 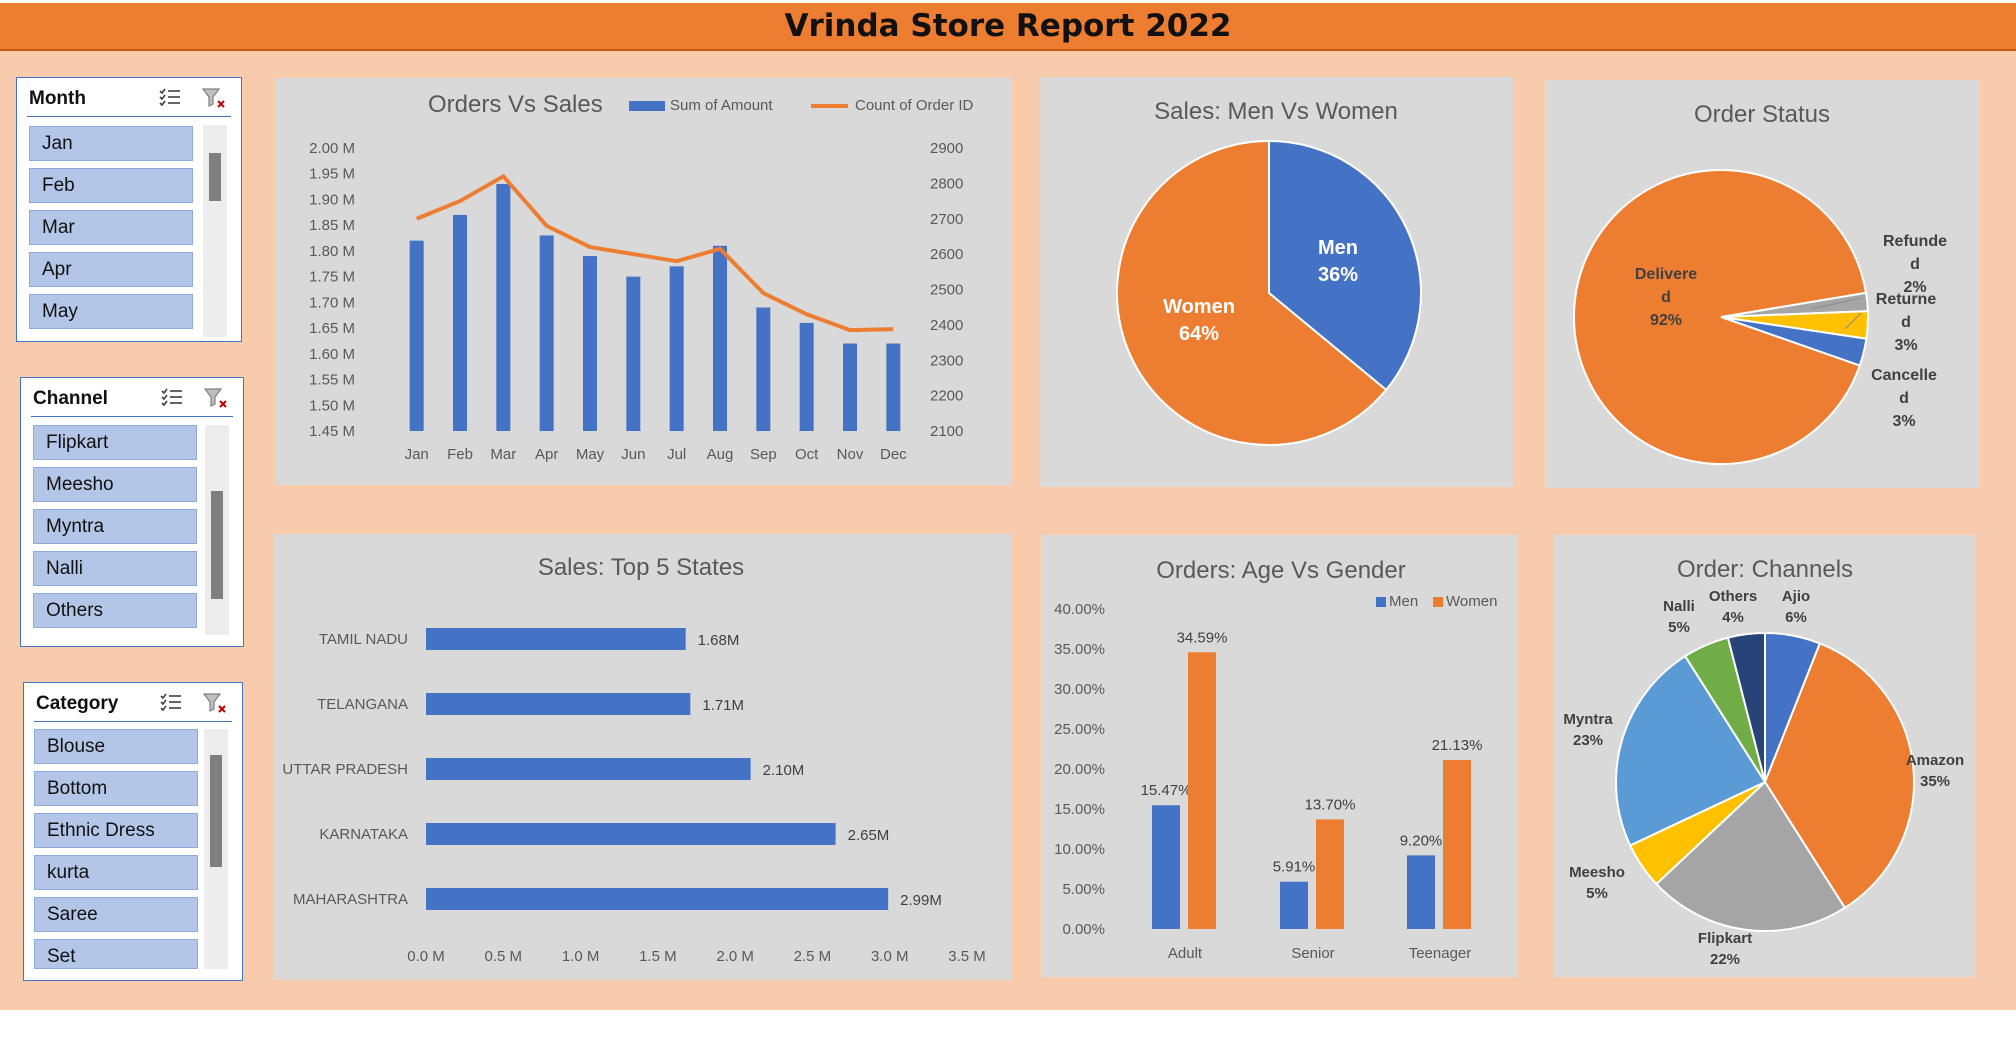 I want to click on pie-slice-men, so click(x=1345, y=265).